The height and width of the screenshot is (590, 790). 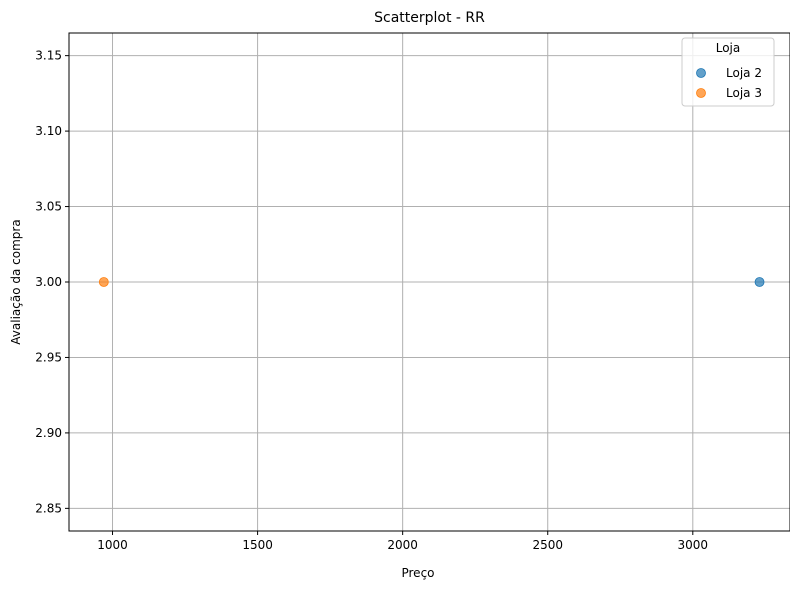 I want to click on legend-title: Loja, so click(x=728, y=48).